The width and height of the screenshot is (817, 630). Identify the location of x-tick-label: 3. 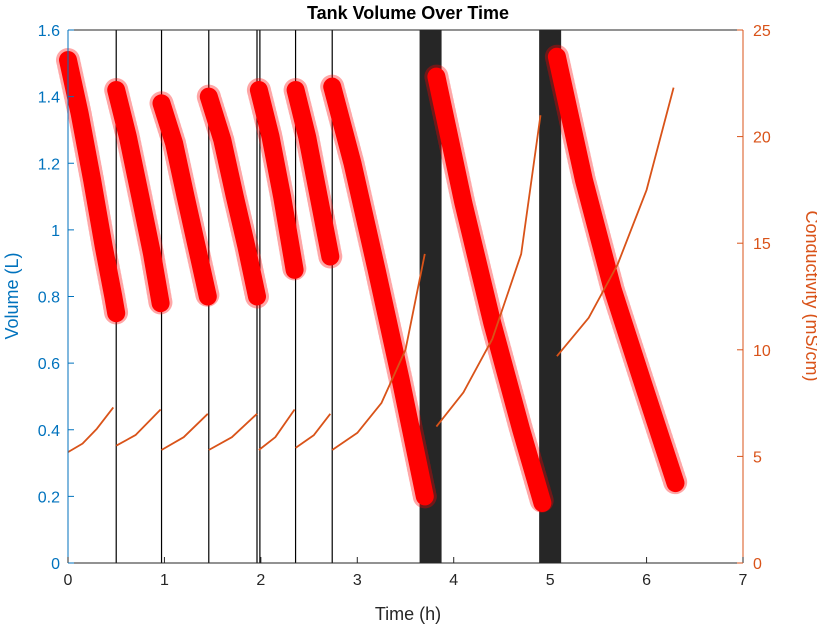
(357, 580).